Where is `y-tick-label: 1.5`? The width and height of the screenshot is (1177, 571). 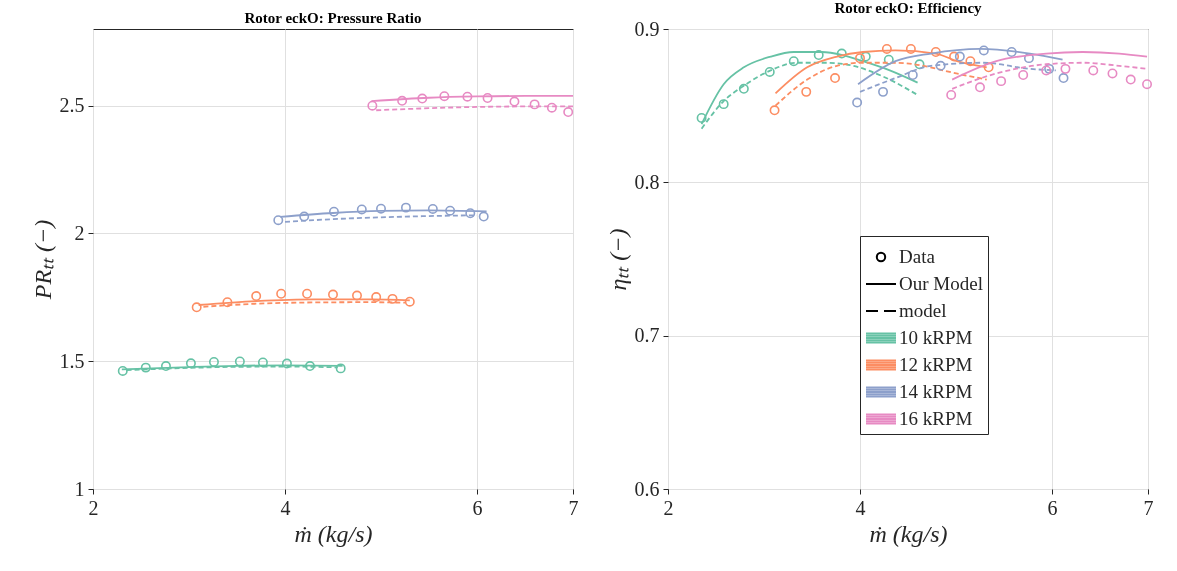
y-tick-label: 1.5 is located at coordinates (72, 360).